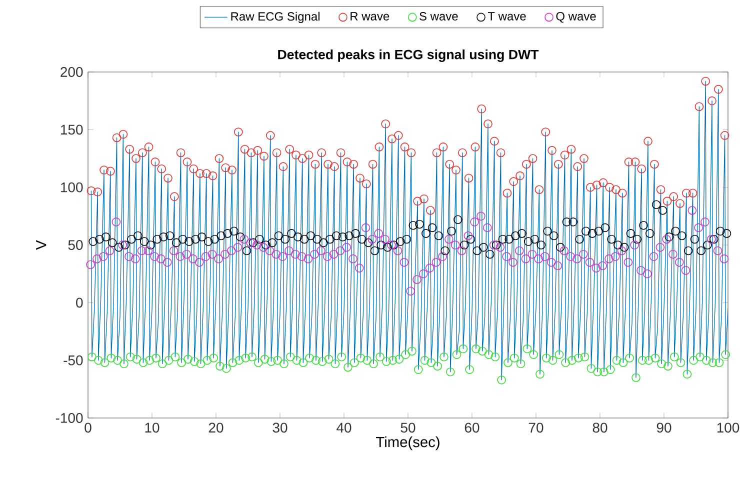 The height and width of the screenshot is (477, 740). What do you see at coordinates (507, 16) in the screenshot?
I see `legend-label: T wave` at bounding box center [507, 16].